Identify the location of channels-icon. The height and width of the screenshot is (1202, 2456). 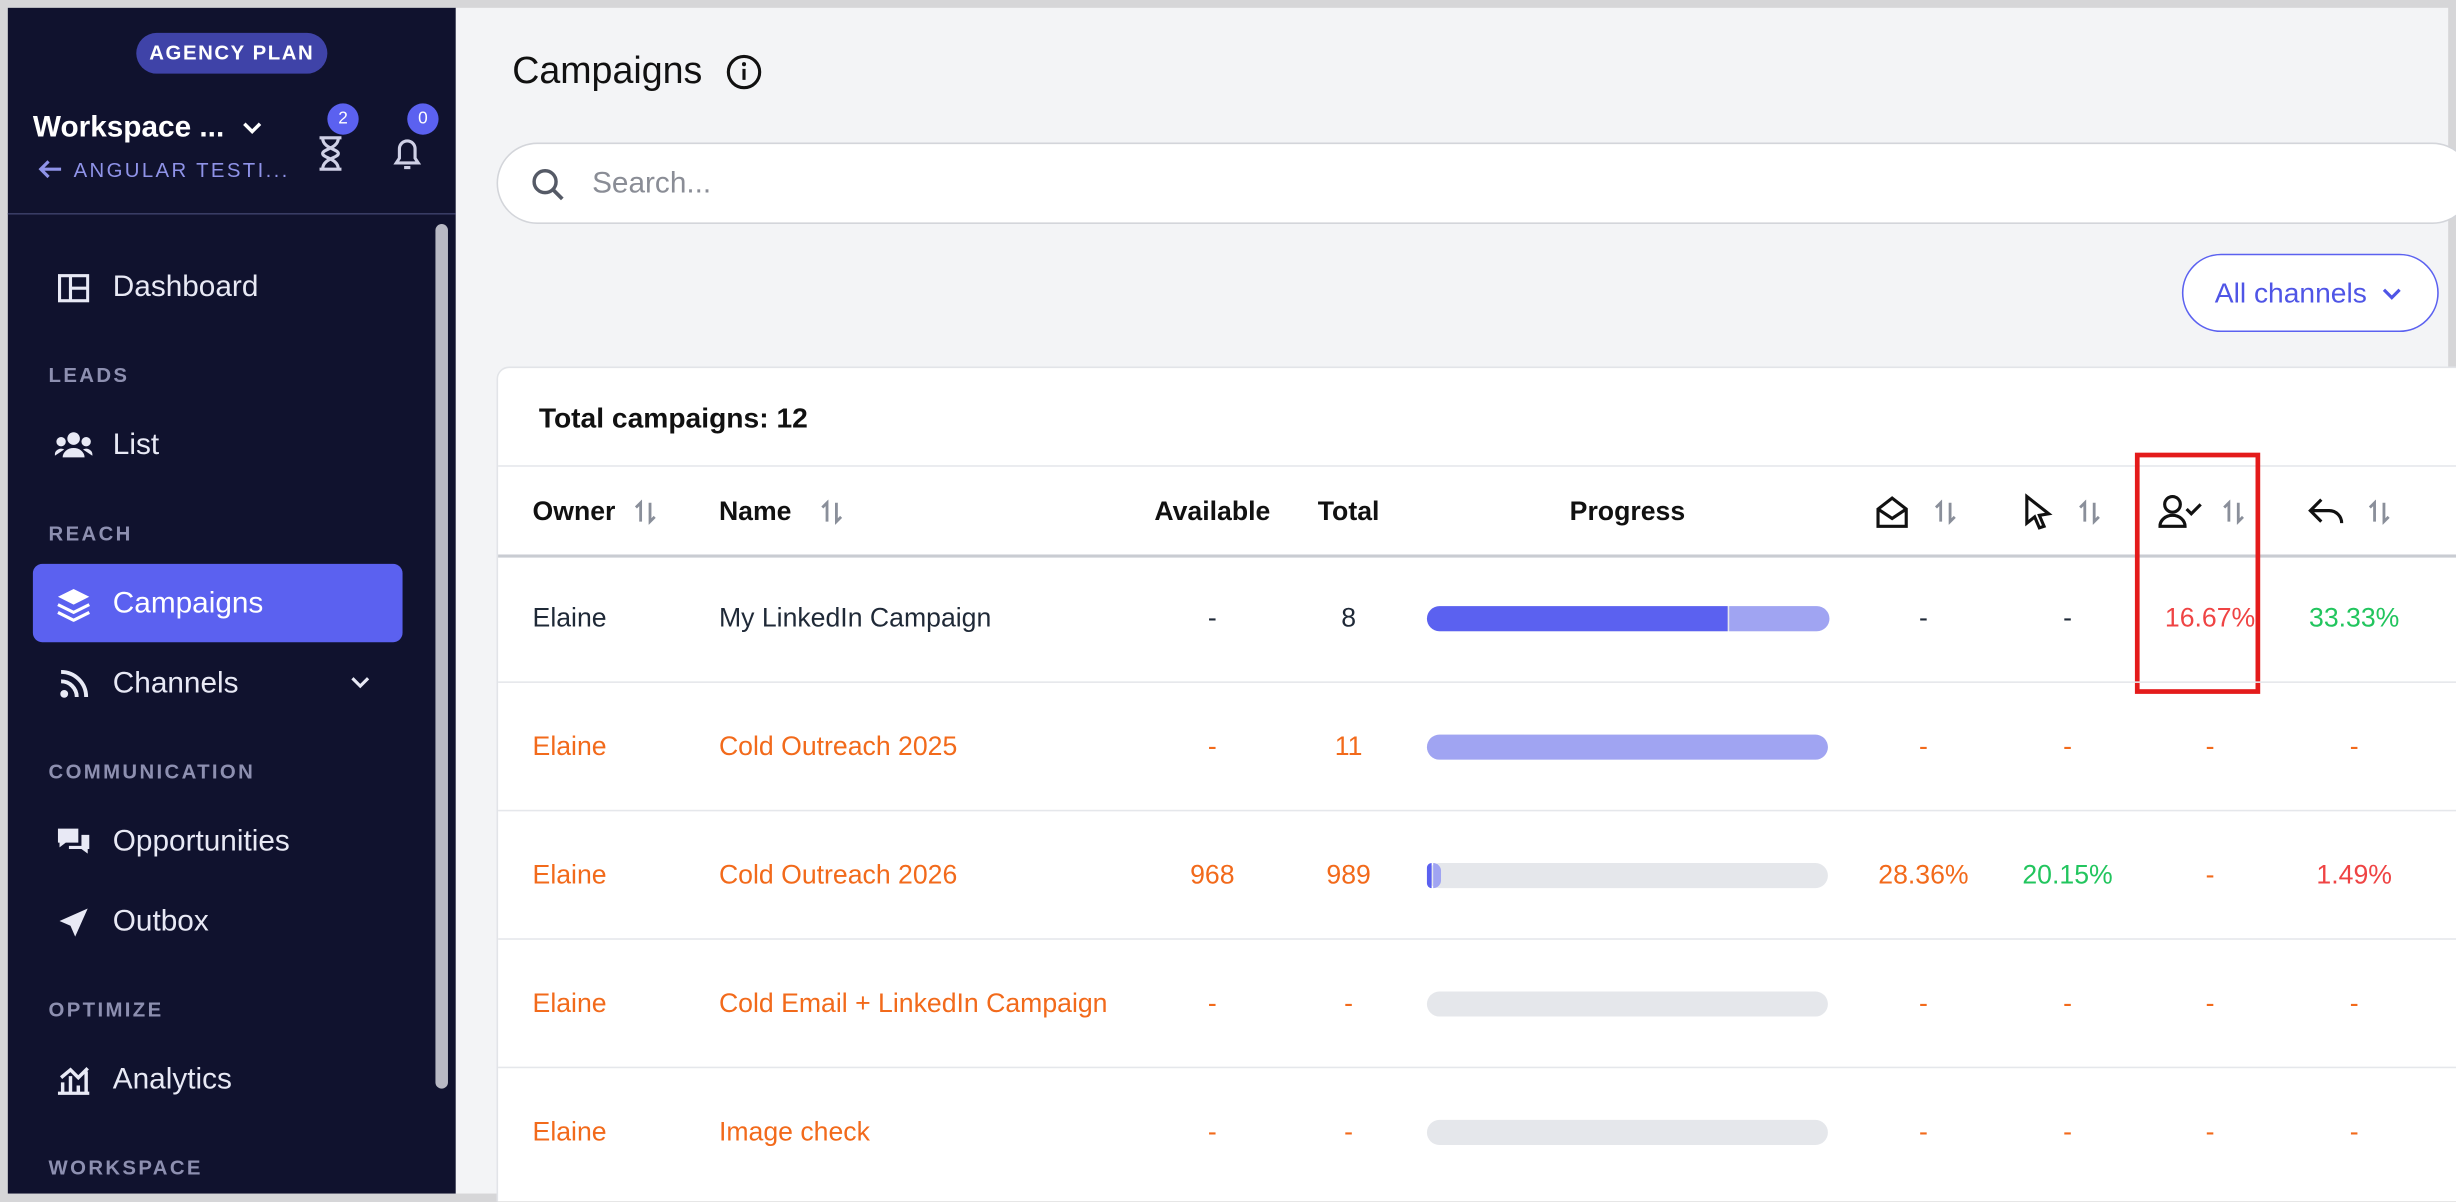
(74, 683).